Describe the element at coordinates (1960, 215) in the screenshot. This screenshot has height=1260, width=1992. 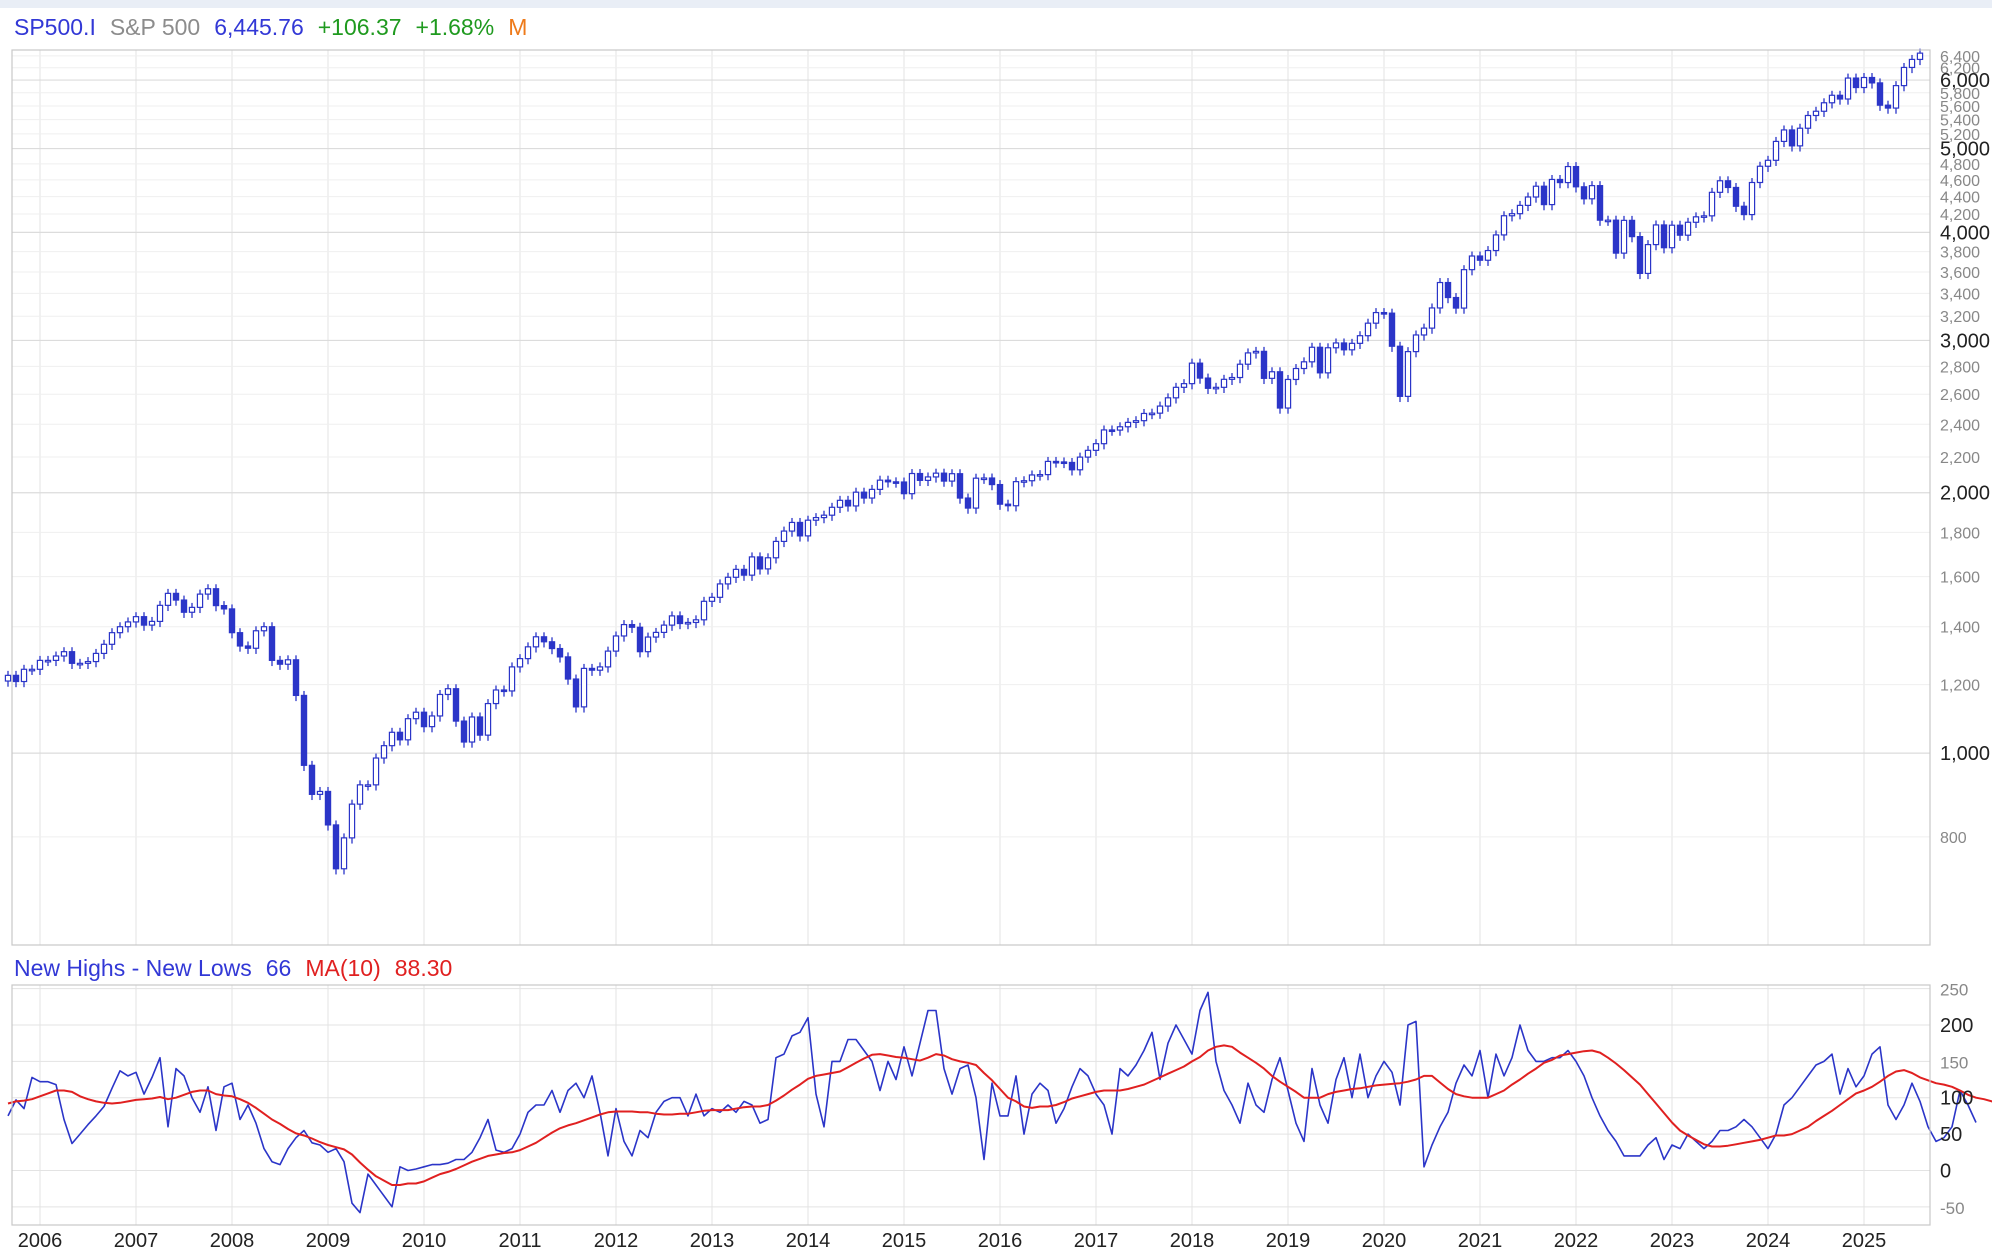
I see `price-tick-label-minor: 4,200` at that location.